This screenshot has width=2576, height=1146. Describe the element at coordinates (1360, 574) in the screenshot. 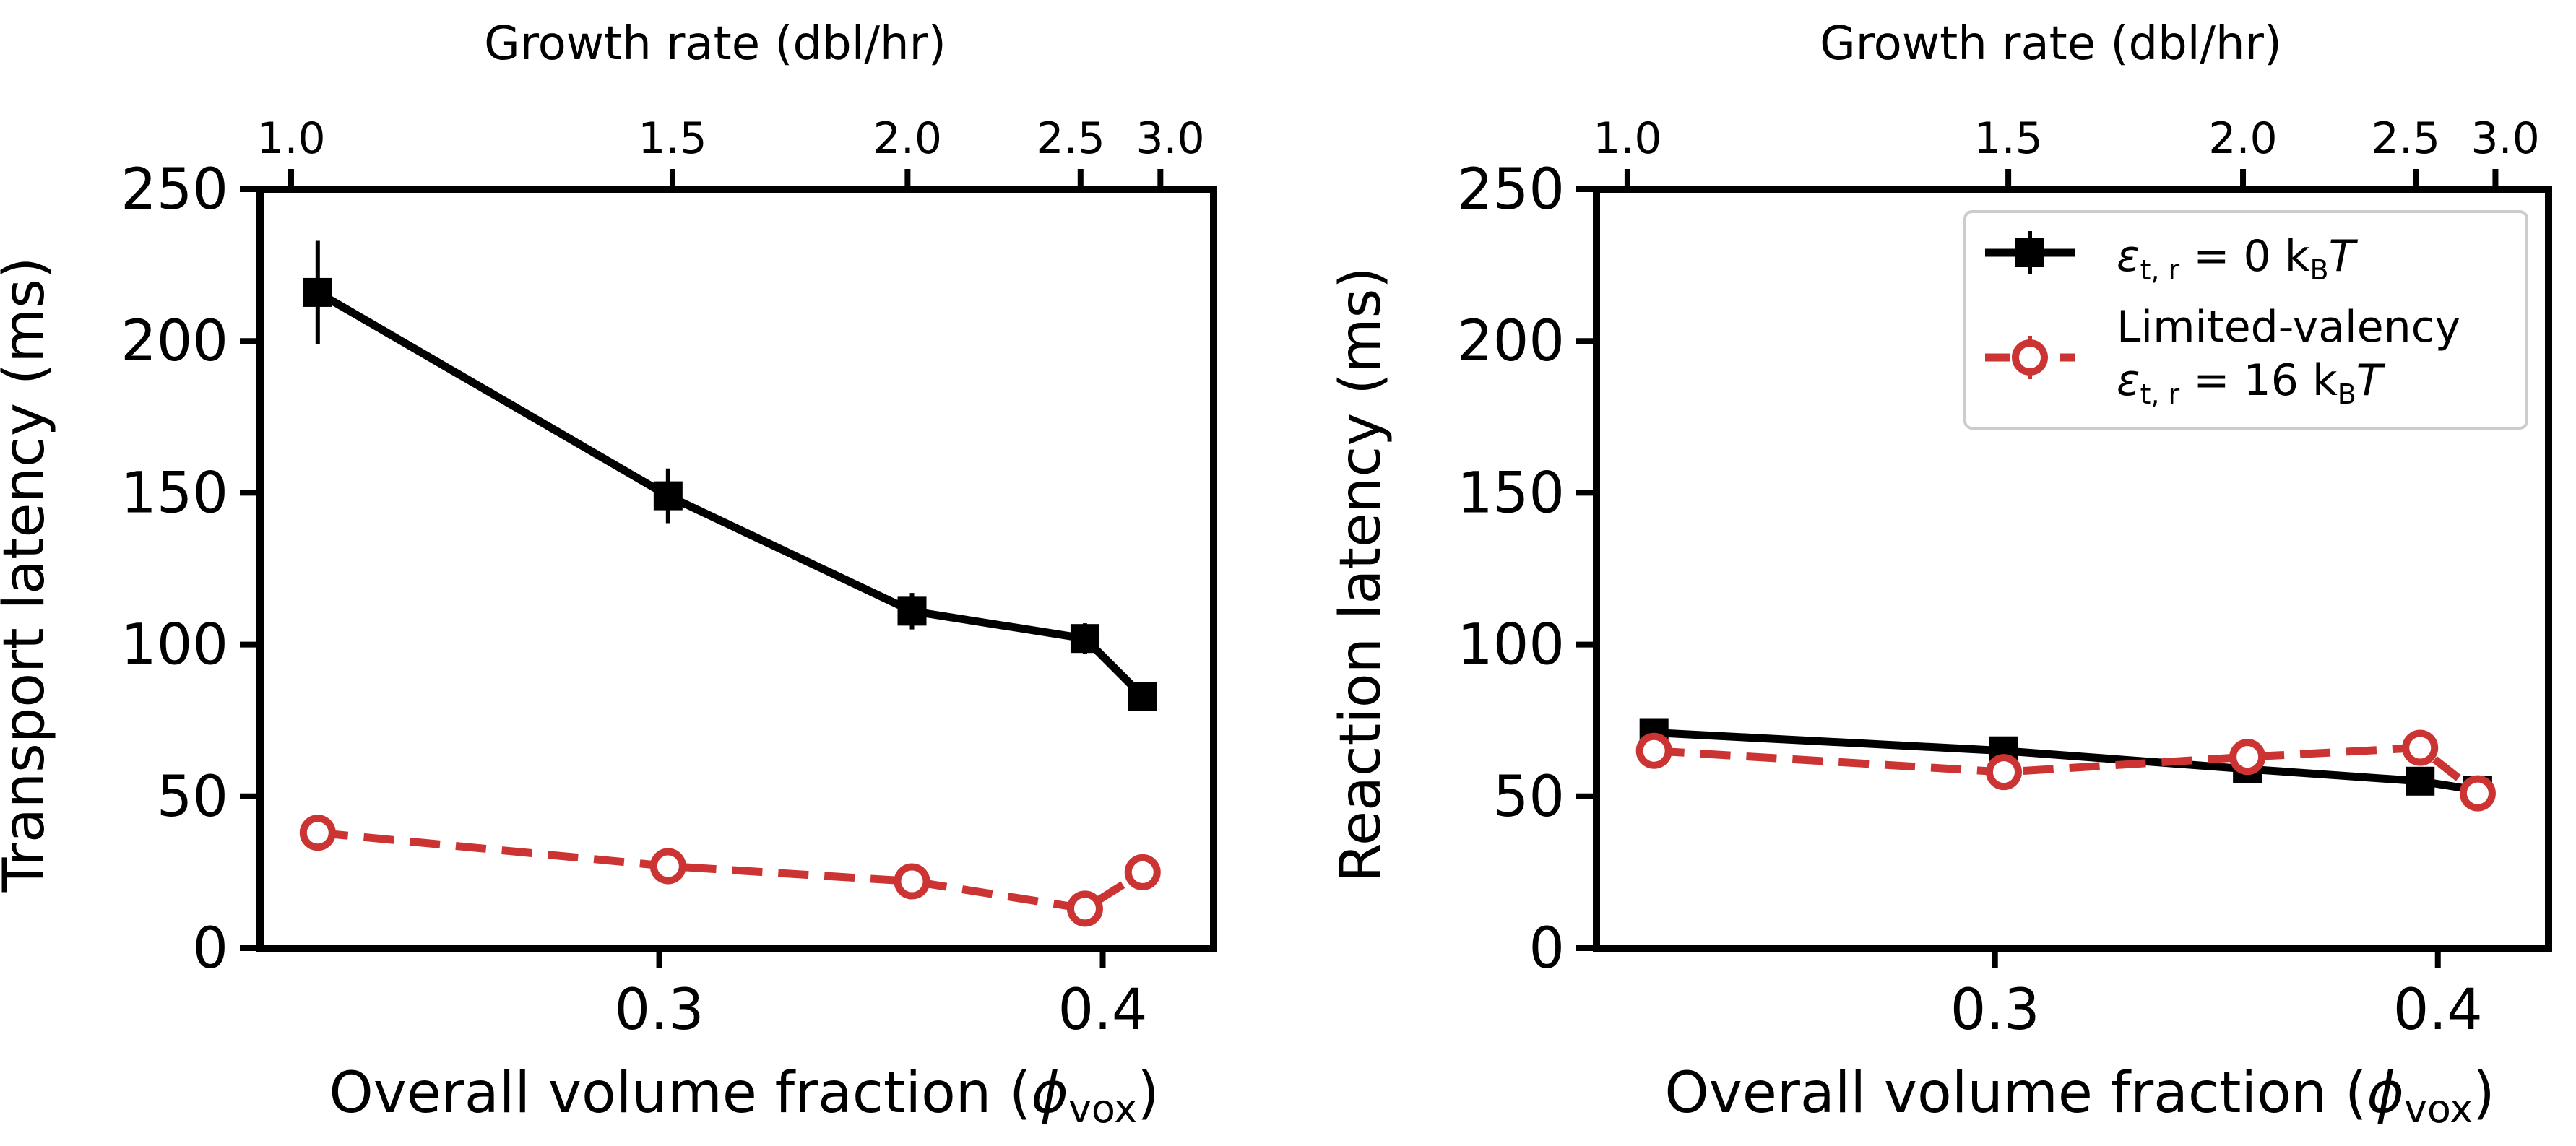

I see `y-axis-title: Reaction latency (ms)` at that location.